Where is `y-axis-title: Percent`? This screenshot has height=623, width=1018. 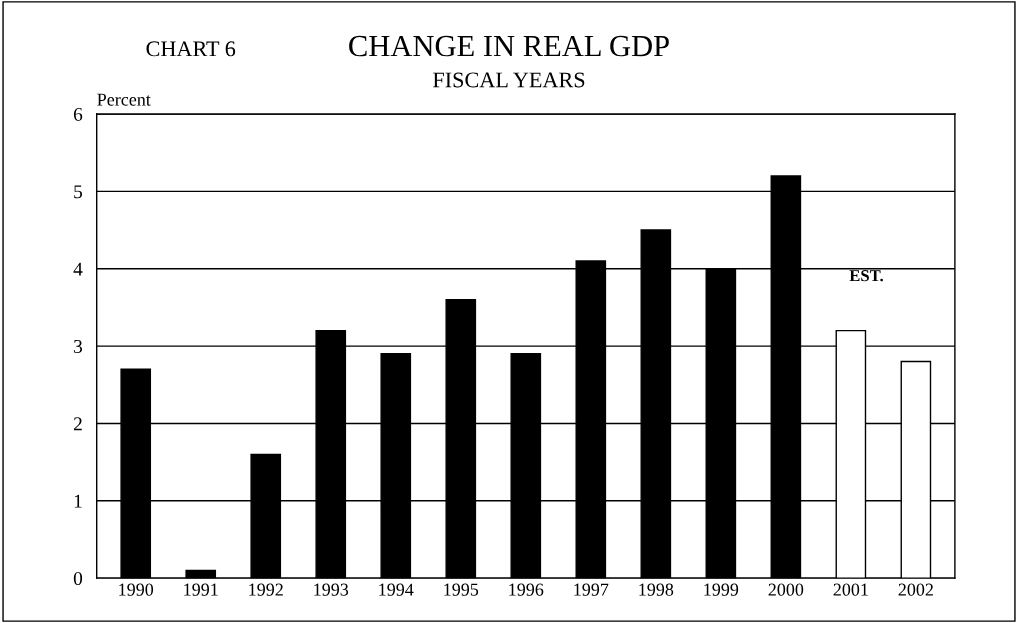
y-axis-title: Percent is located at coordinates (124, 99).